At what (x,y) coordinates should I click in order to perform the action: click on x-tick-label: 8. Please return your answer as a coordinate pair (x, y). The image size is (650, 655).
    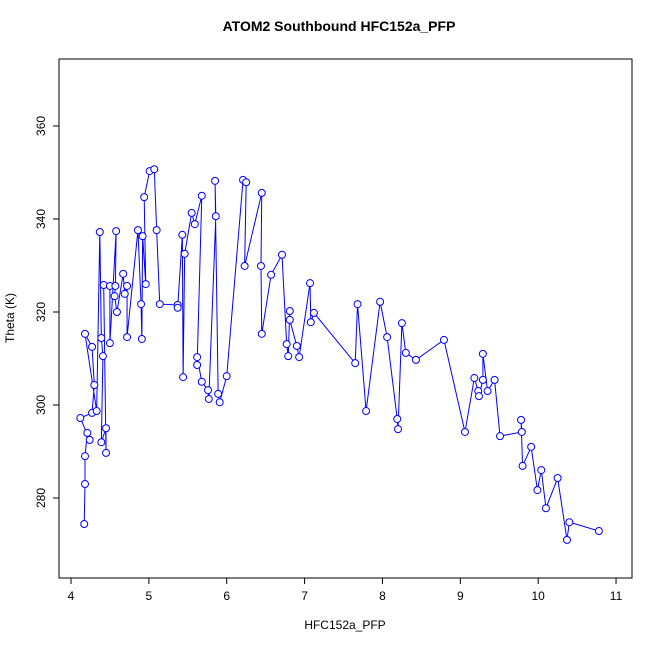
    Looking at the image, I should click on (382, 596).